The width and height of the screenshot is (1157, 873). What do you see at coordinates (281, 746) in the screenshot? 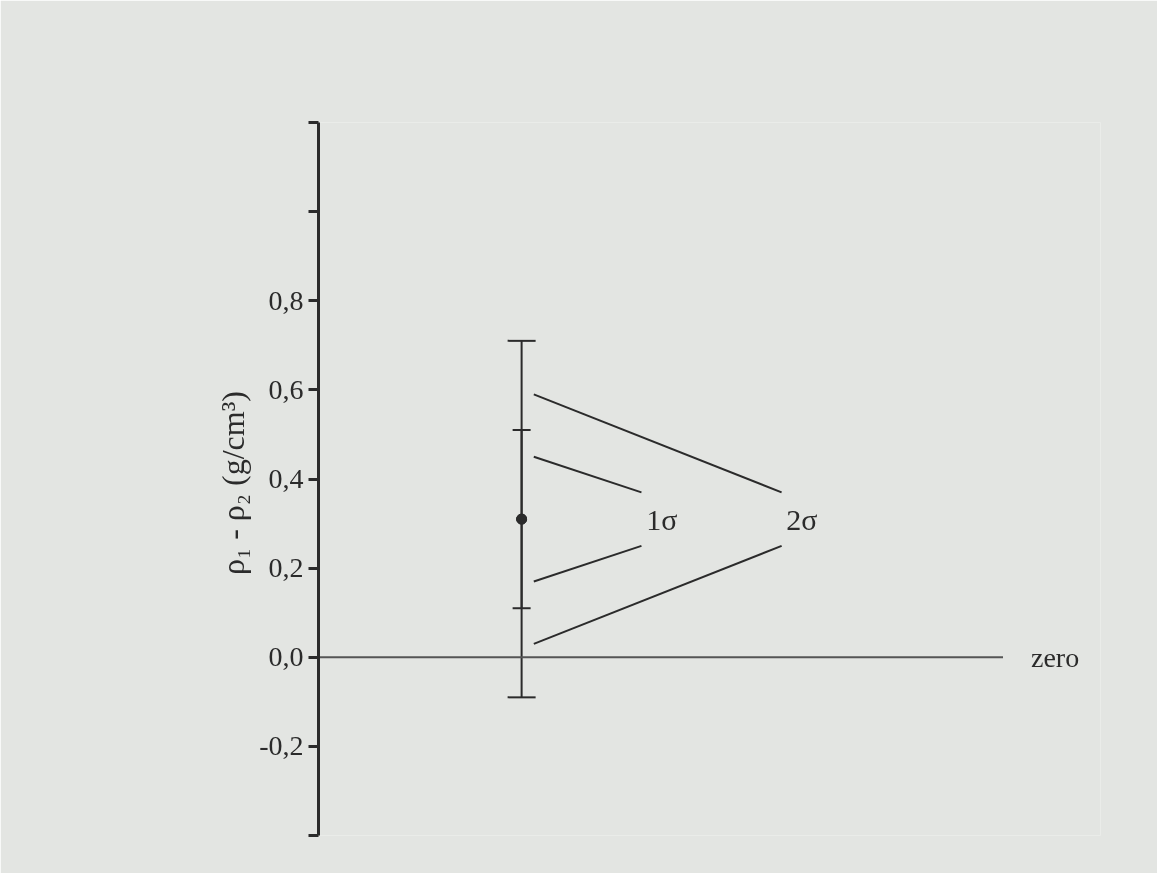
I see `y-tick-label: -0,2` at bounding box center [281, 746].